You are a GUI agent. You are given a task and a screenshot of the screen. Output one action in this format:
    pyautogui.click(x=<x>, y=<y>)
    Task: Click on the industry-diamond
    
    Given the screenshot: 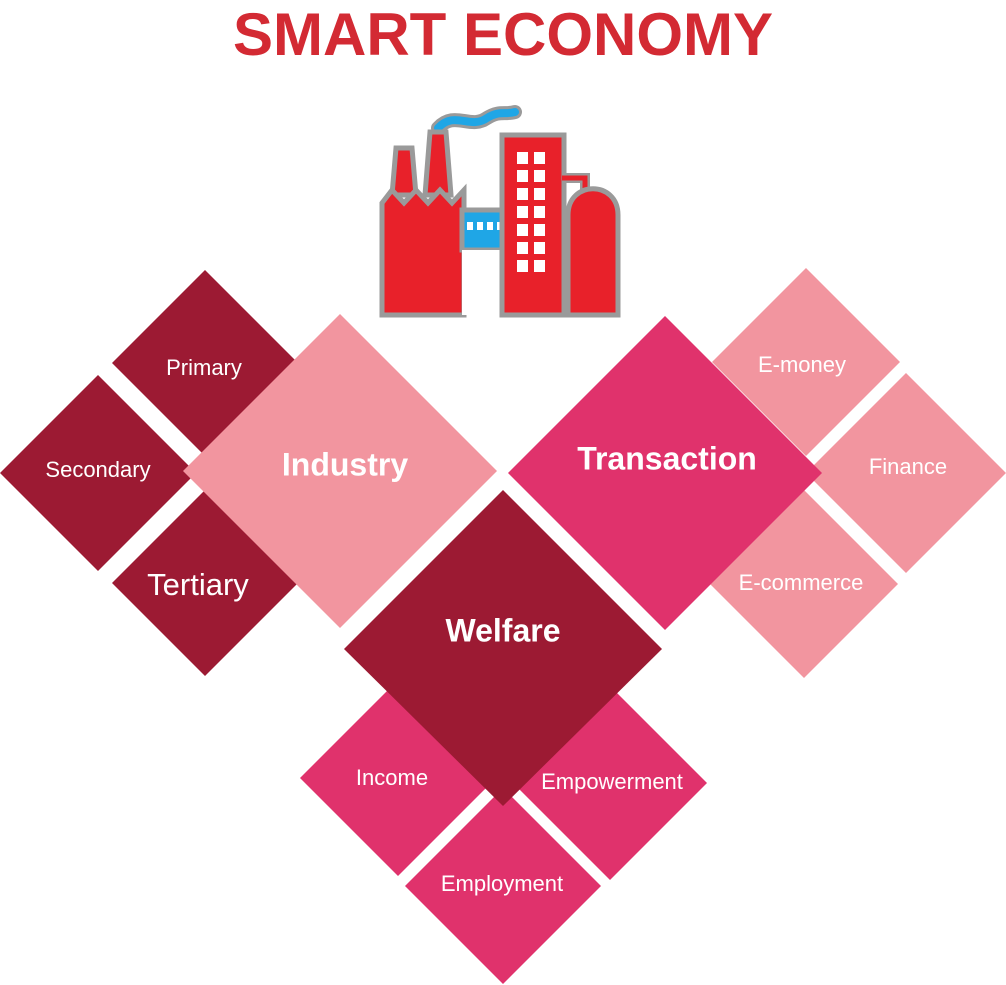 What is the action you would take?
    pyautogui.click(x=340, y=471)
    